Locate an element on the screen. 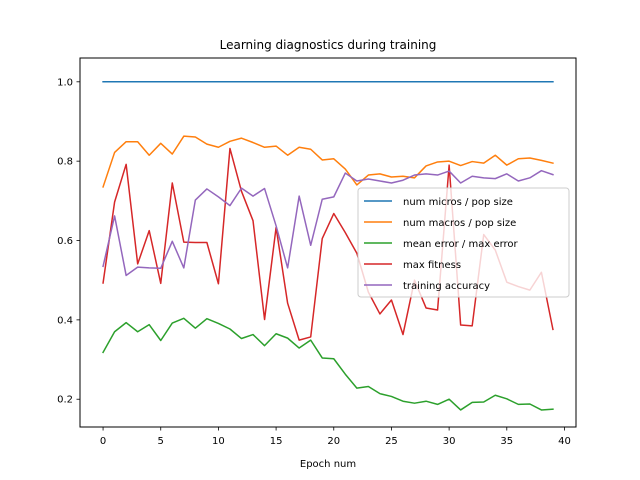  x-axis: 0 5 10 15 20 25 30 35 40 is located at coordinates (335, 437).